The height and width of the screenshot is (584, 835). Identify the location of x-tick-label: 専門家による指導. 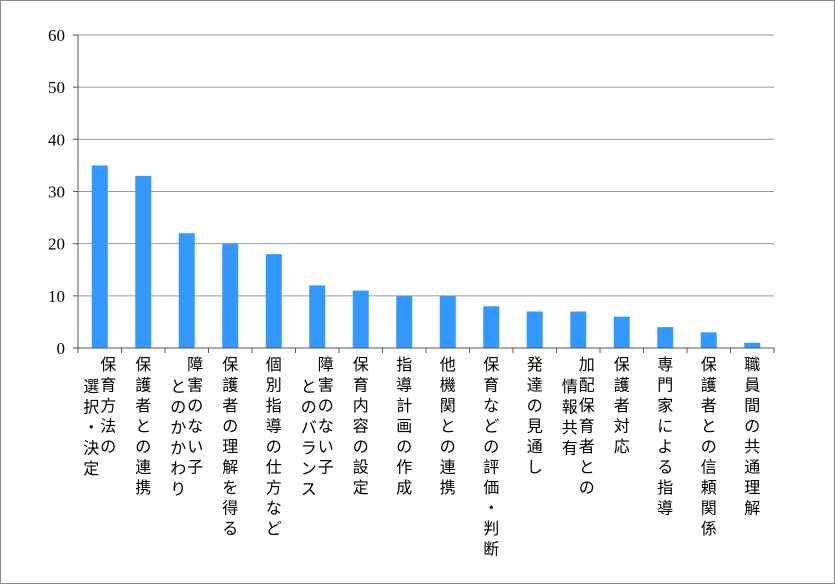
(665, 436).